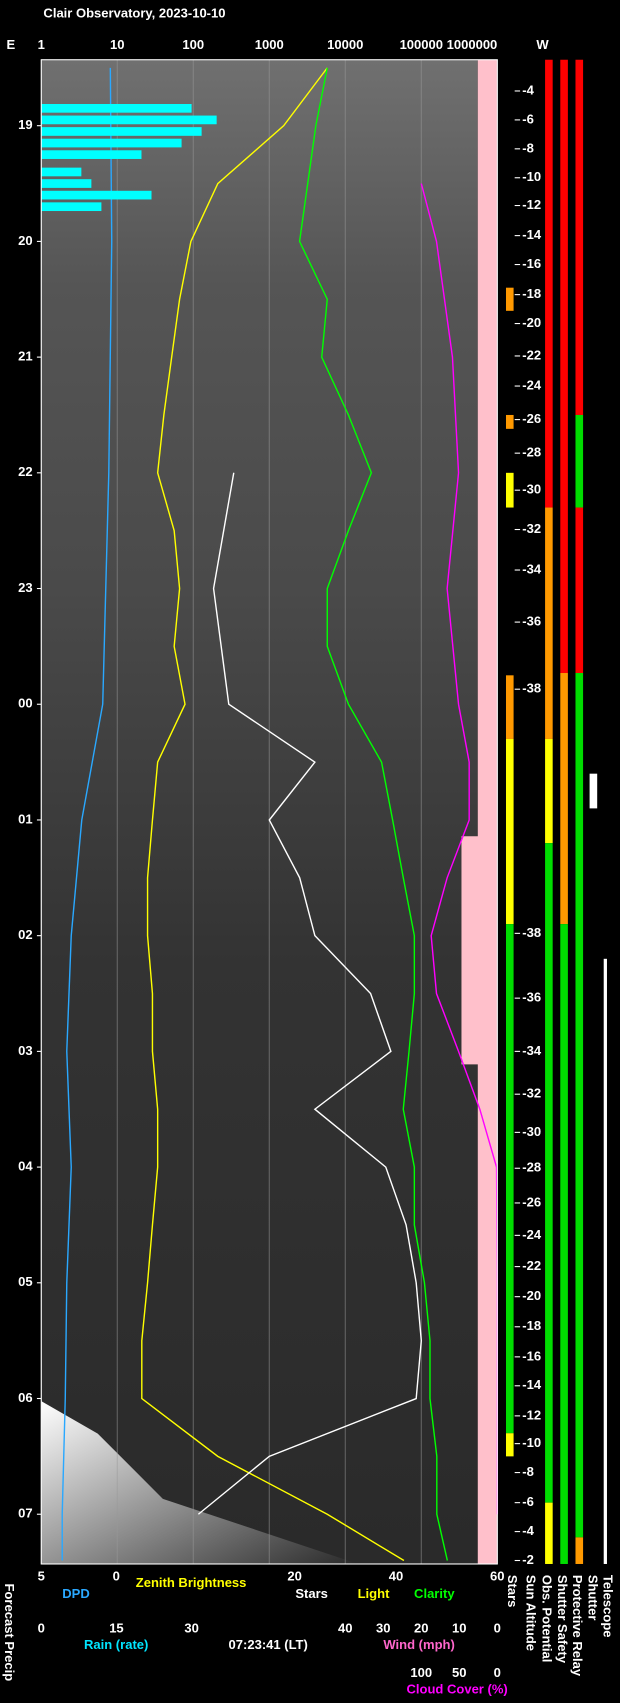  I want to click on series-label: Stars, so click(311, 1593).